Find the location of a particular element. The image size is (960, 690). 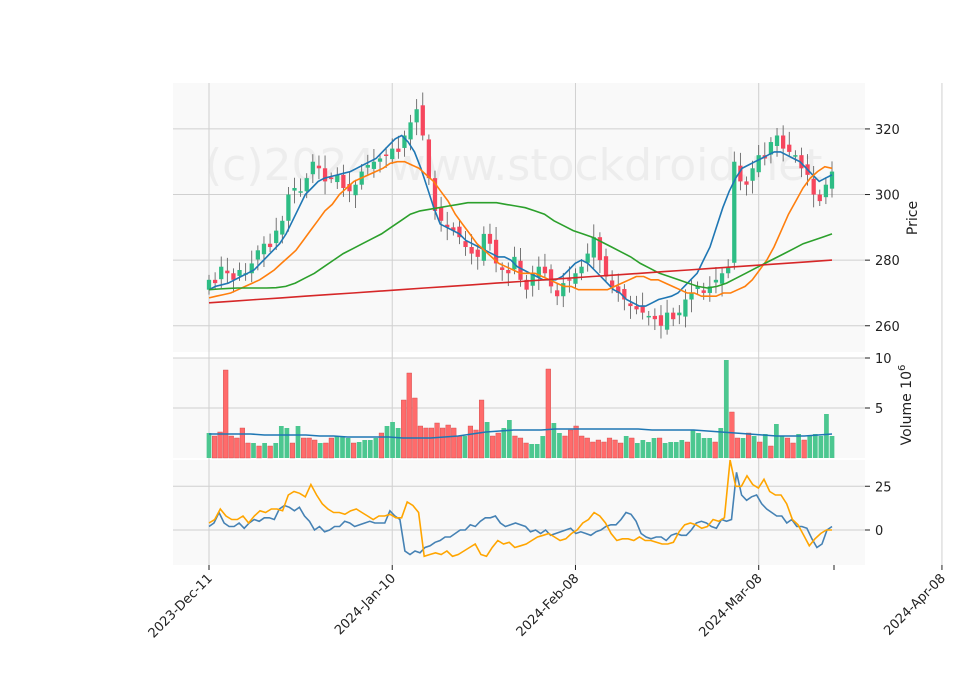

volume-tick-label: 10 is located at coordinates (883, 359).